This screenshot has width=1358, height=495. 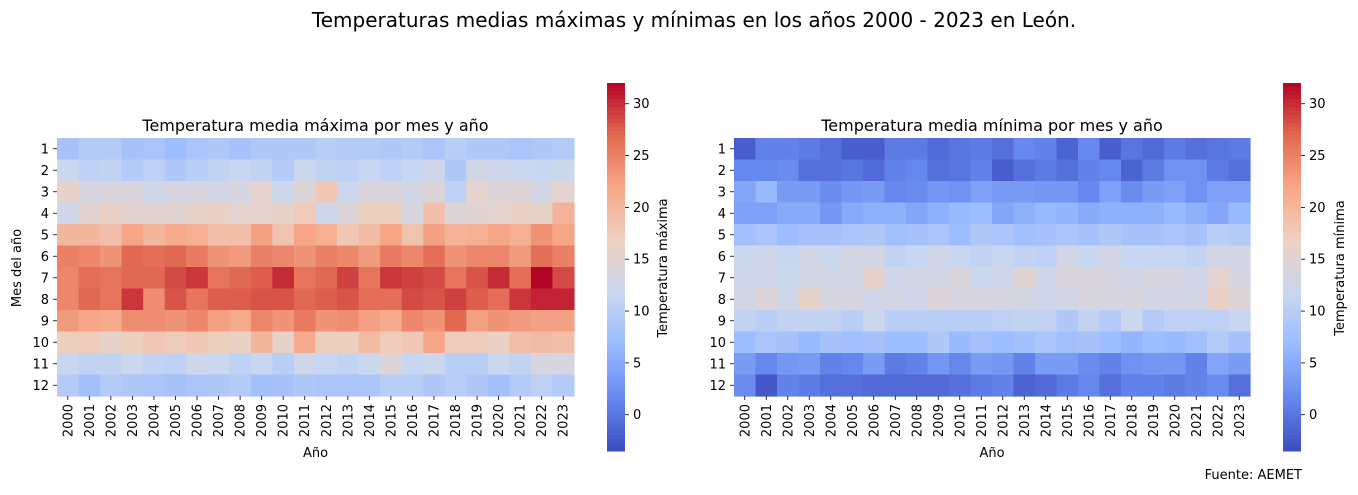 I want to click on x-tick-label: 2012, so click(x=1003, y=420).